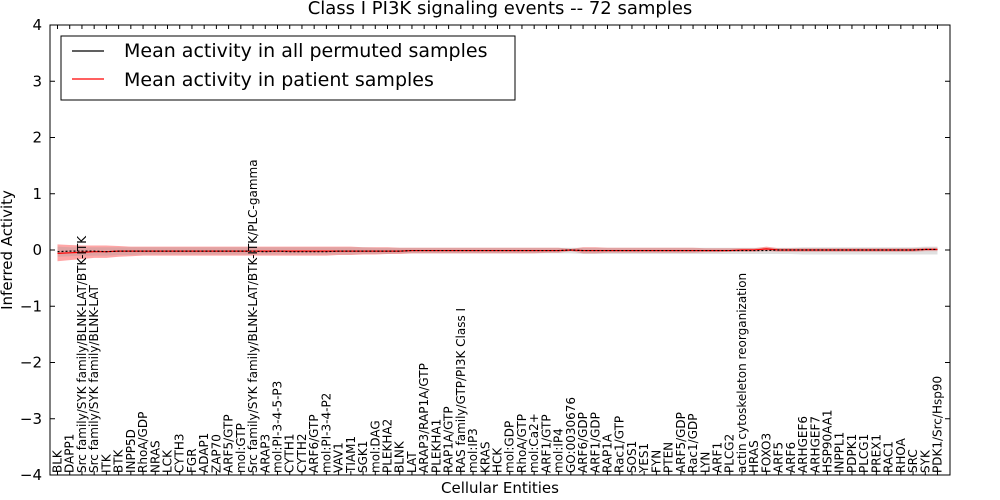  I want to click on x-tick-label: KRAS, so click(485, 457).